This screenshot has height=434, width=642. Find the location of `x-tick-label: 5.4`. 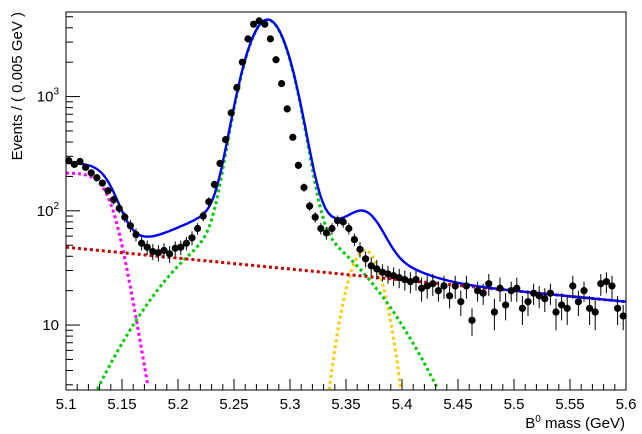

x-tick-label: 5.4 is located at coordinates (402, 404).